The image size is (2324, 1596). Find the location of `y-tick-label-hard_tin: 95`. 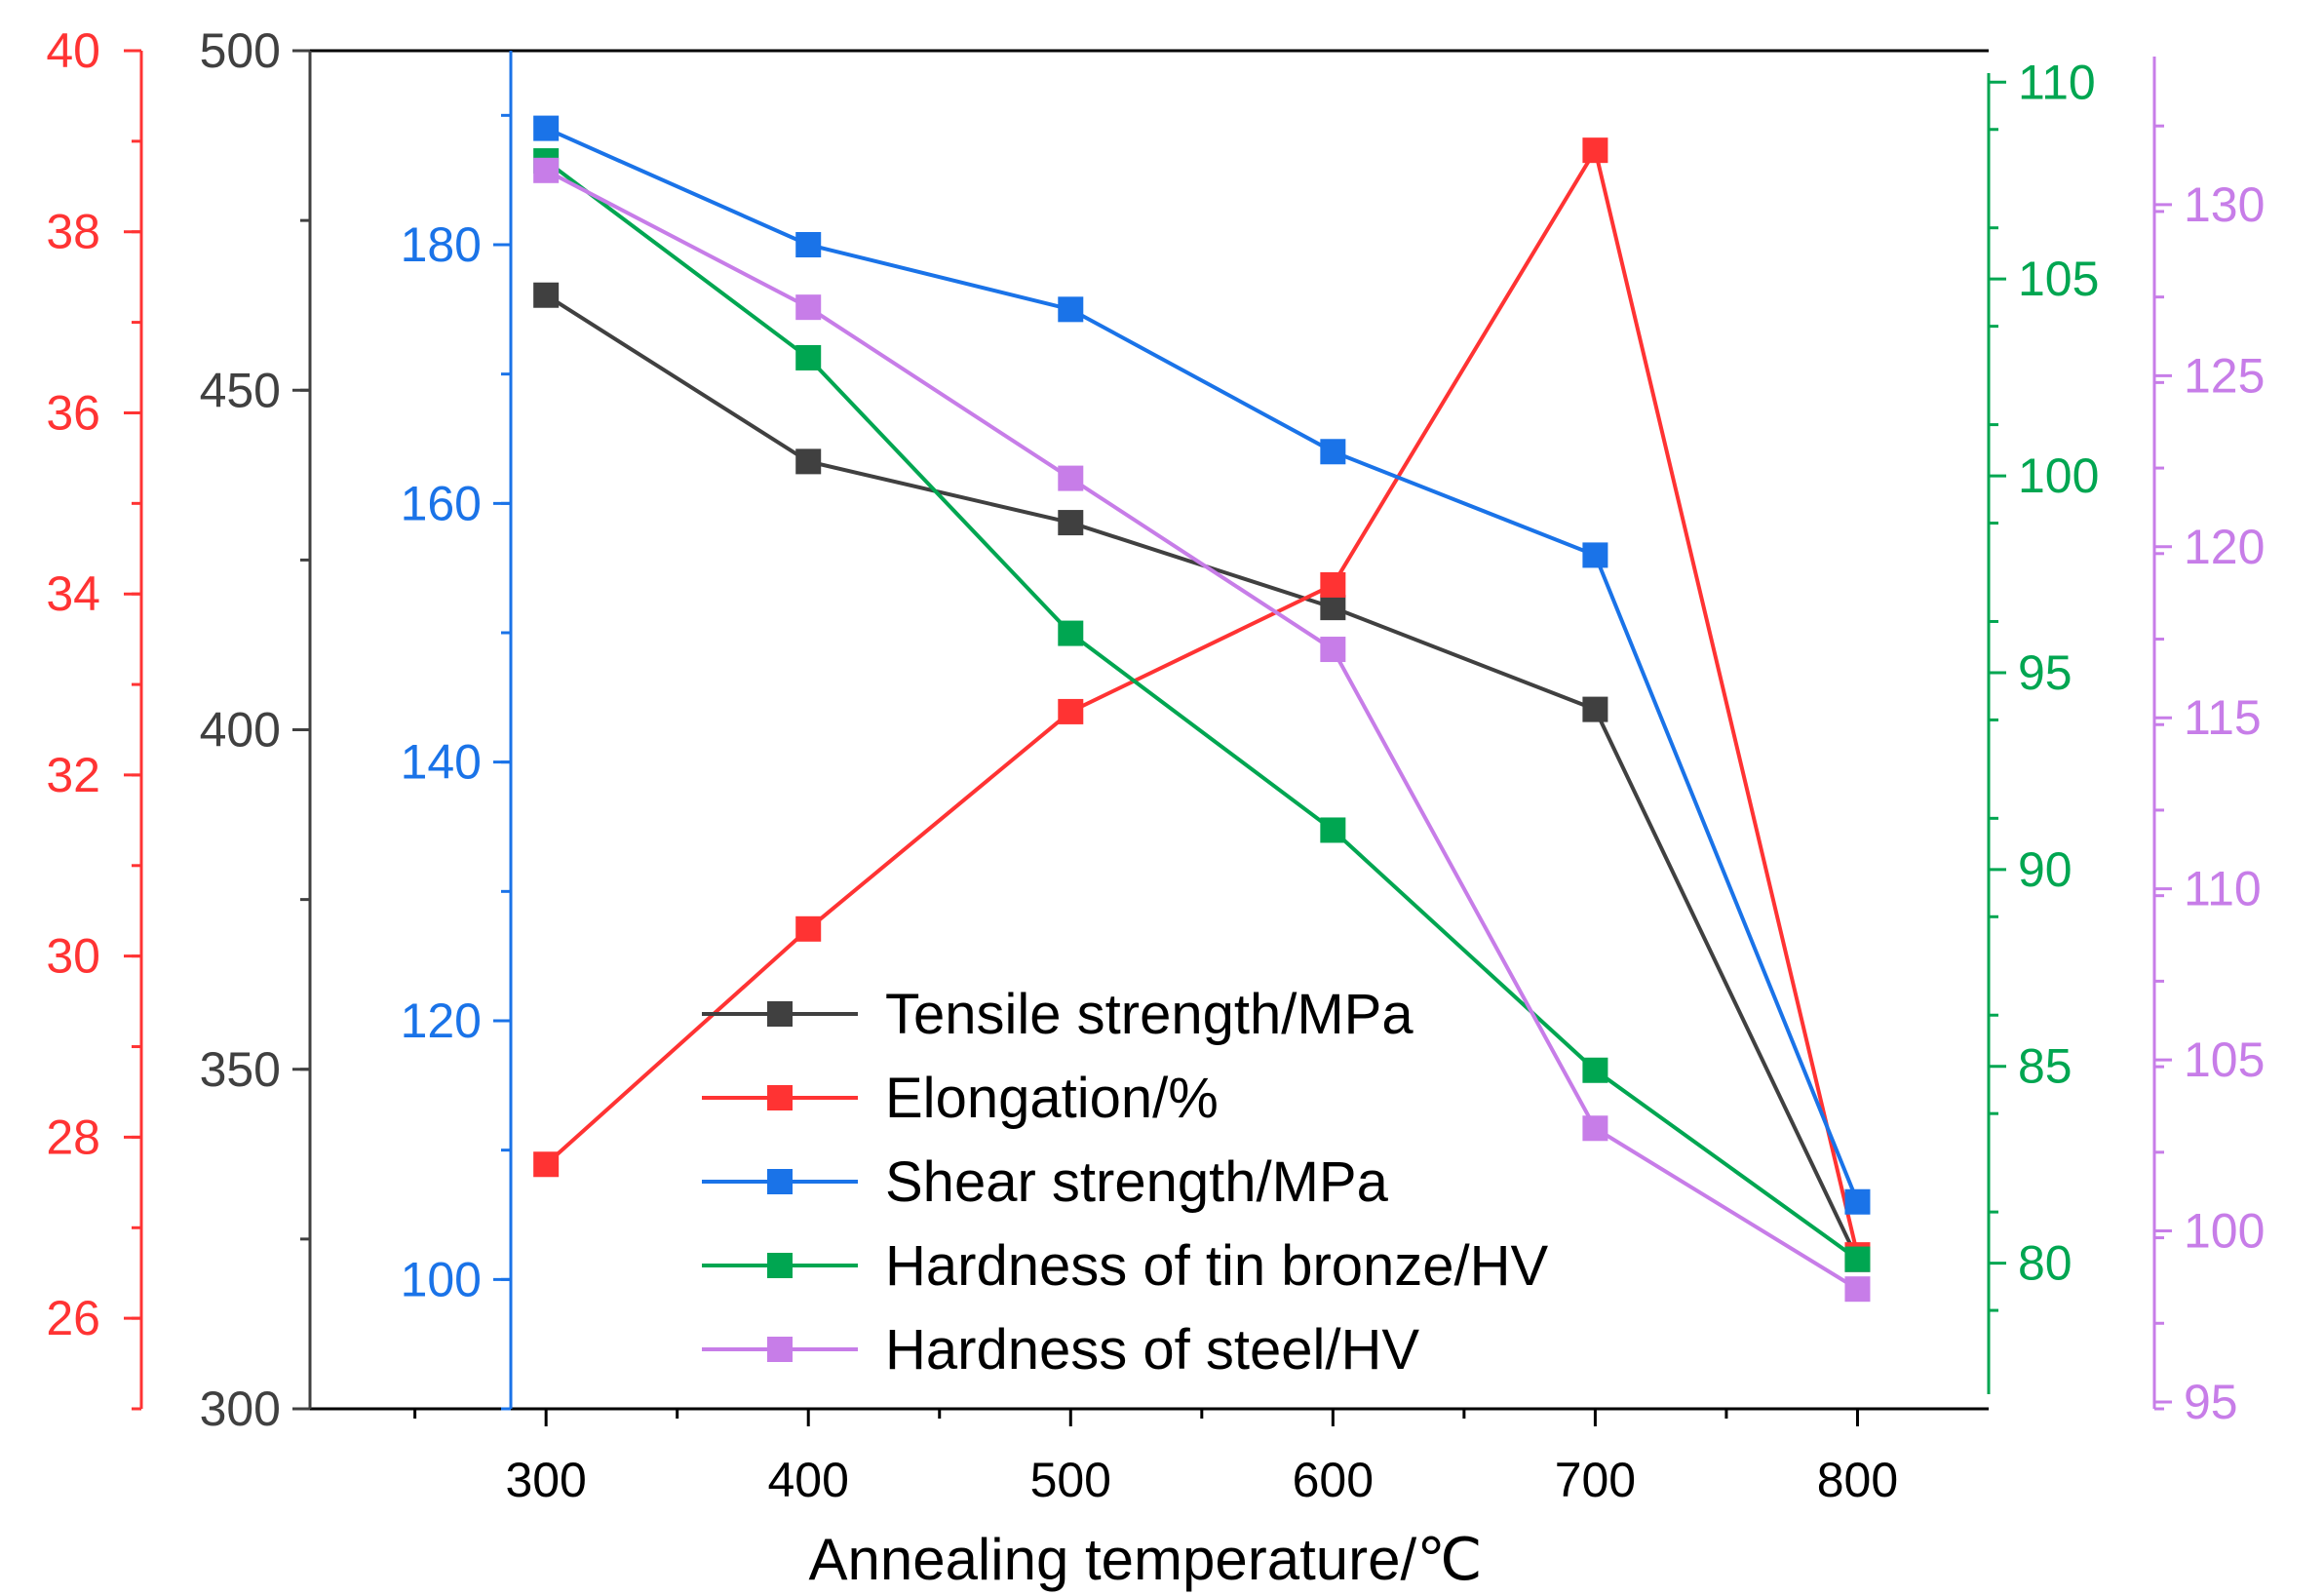

y-tick-label-hard_tin: 95 is located at coordinates (2045, 673).